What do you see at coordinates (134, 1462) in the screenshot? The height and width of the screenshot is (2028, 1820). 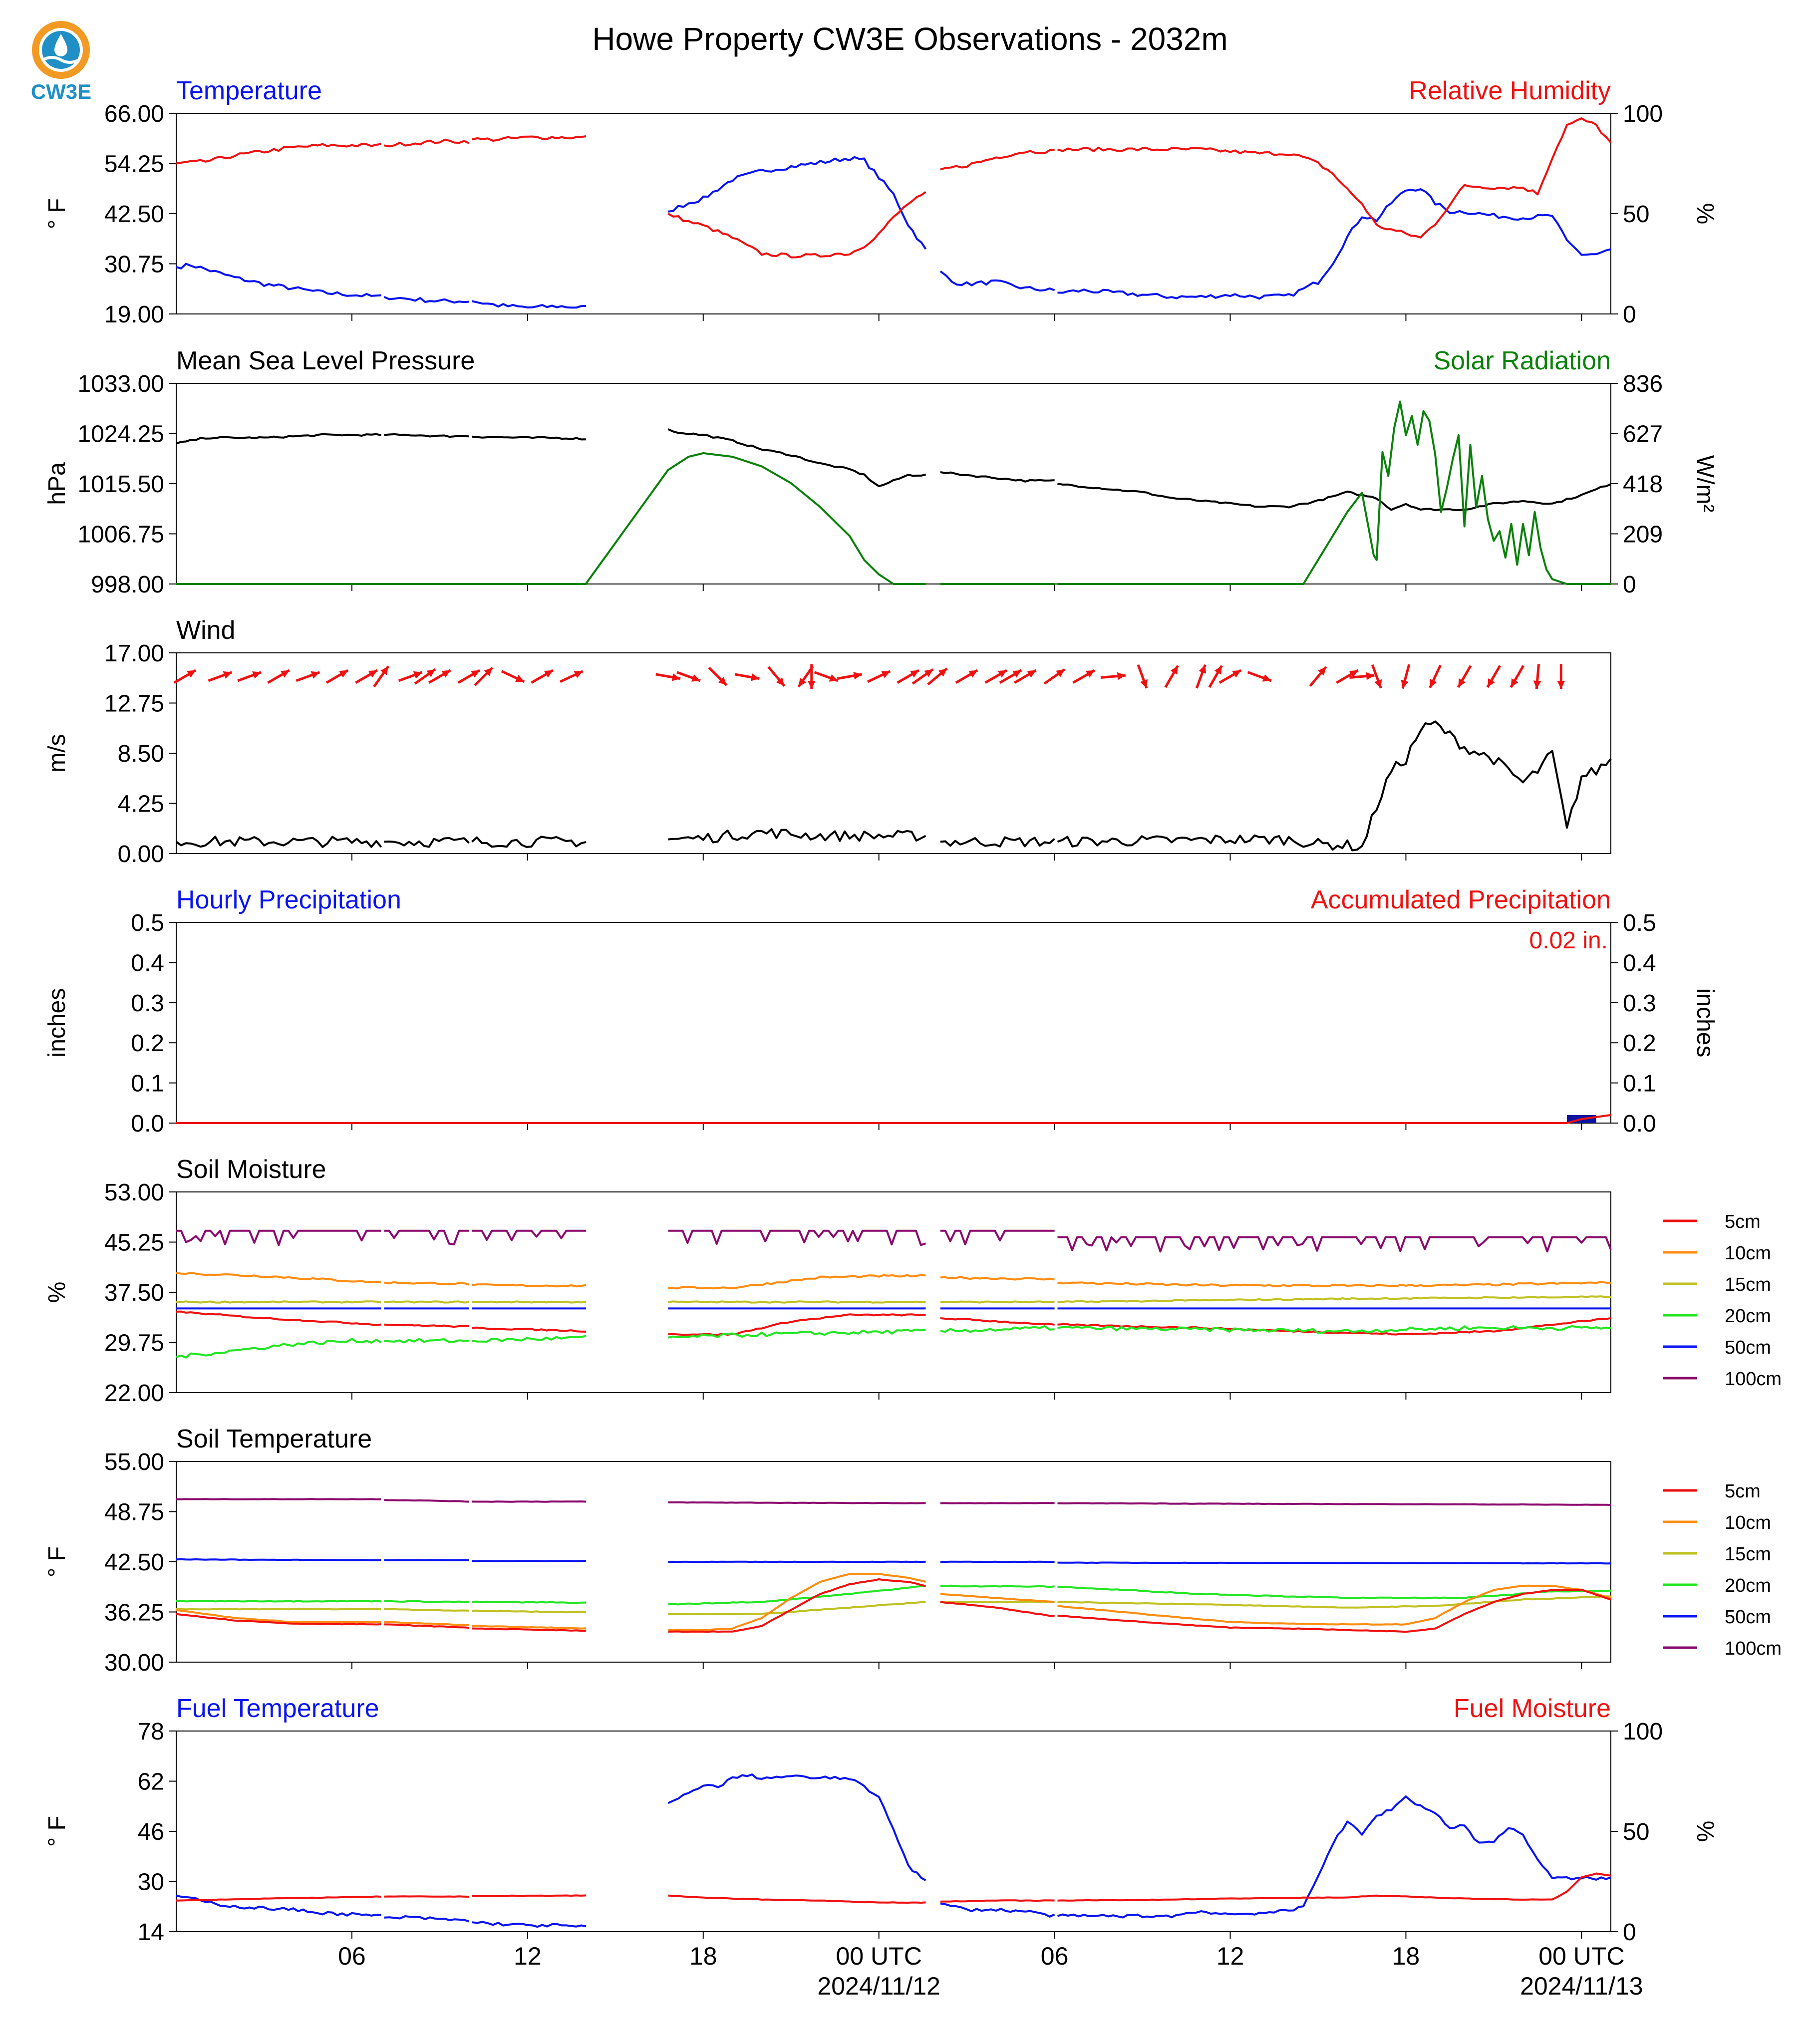 I see `ytick-label-left: 55.00` at bounding box center [134, 1462].